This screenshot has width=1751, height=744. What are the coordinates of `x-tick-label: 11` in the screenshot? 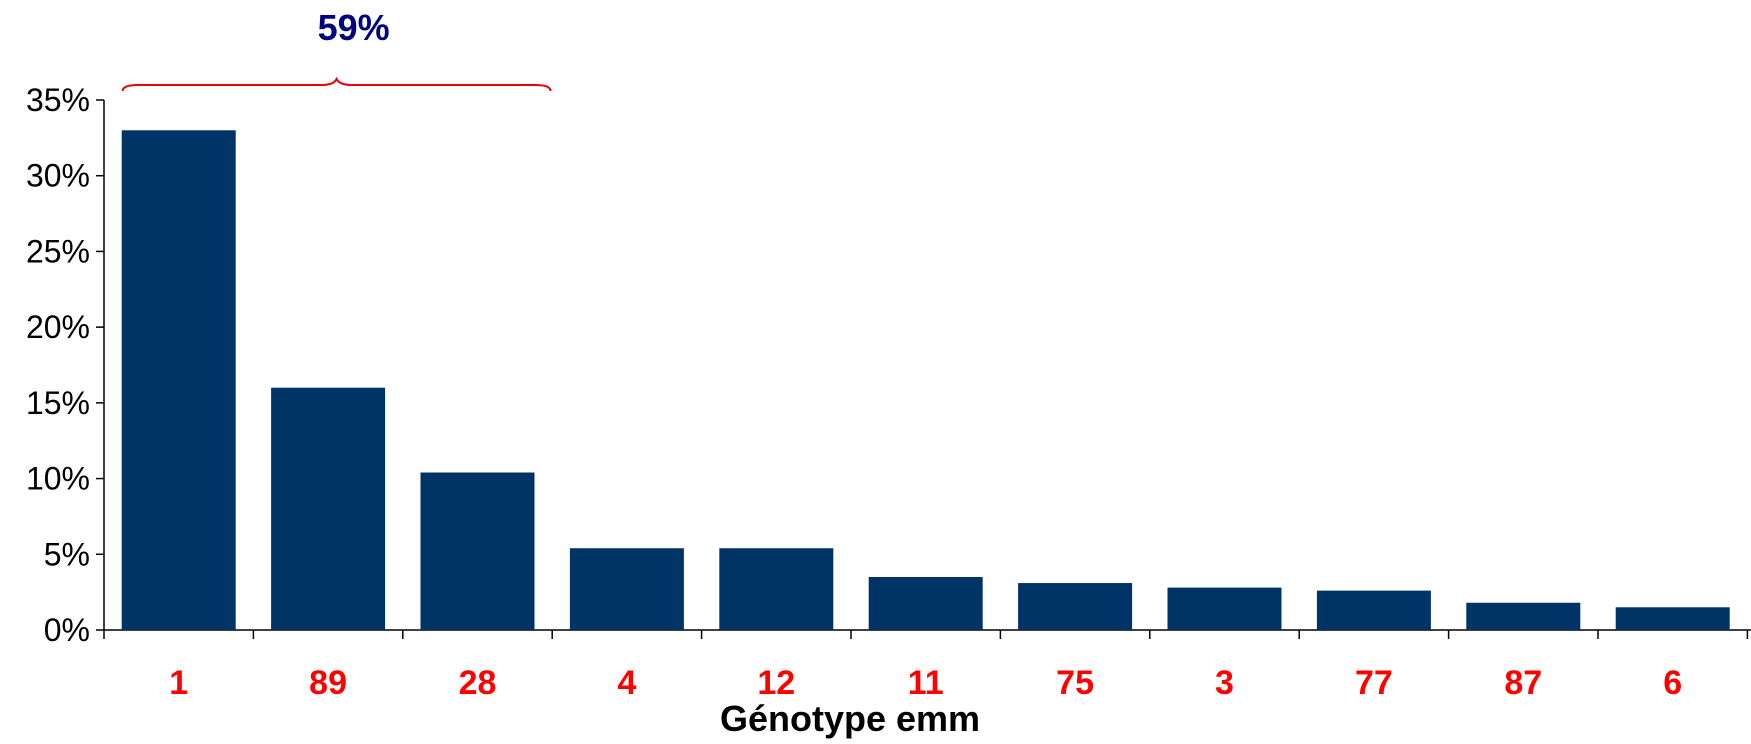 It's located at (926, 683).